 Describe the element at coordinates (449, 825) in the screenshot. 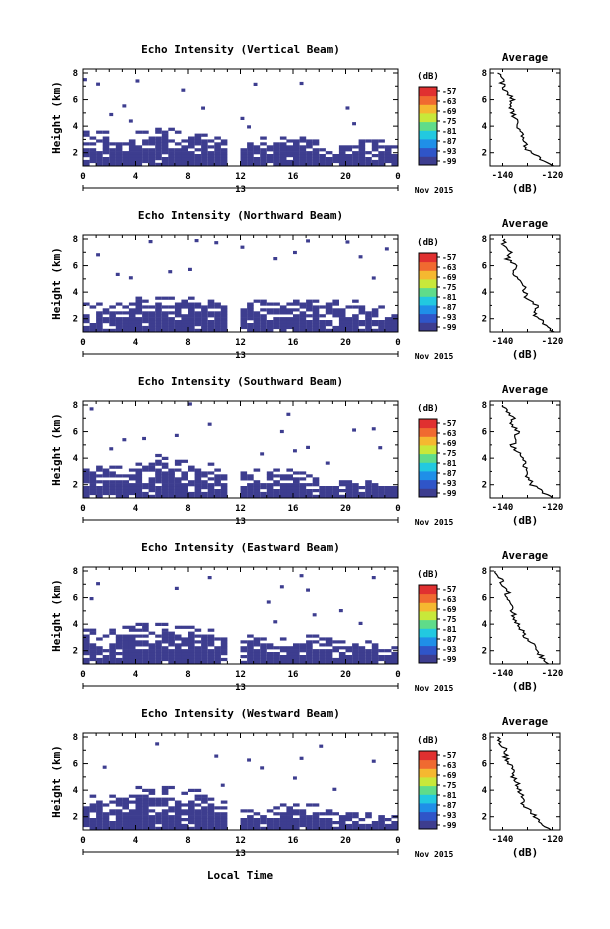

I see `colorbar-tick-label: -99` at that location.